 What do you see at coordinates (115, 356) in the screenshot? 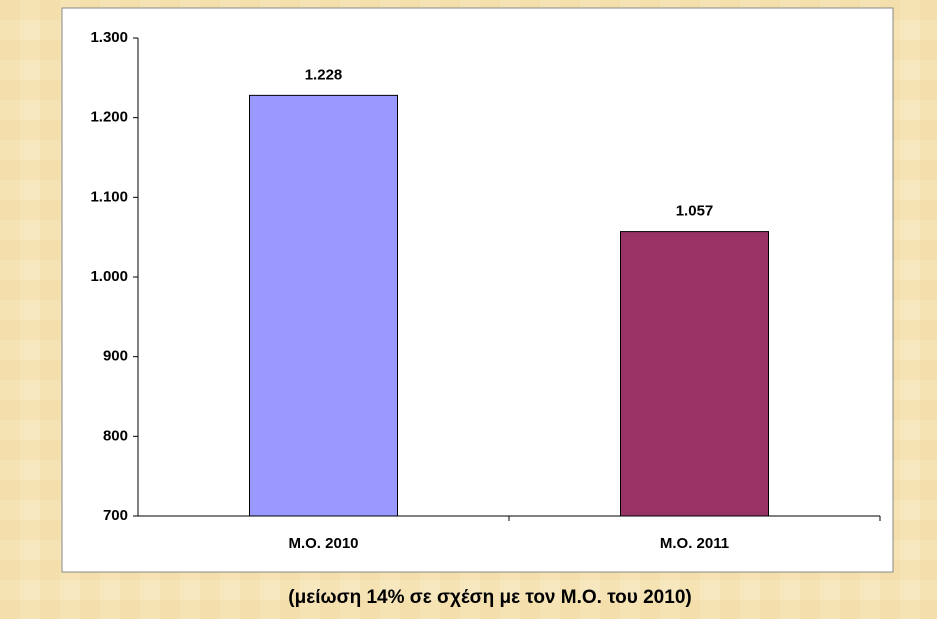
I see `y-tick-label: 900` at bounding box center [115, 356].